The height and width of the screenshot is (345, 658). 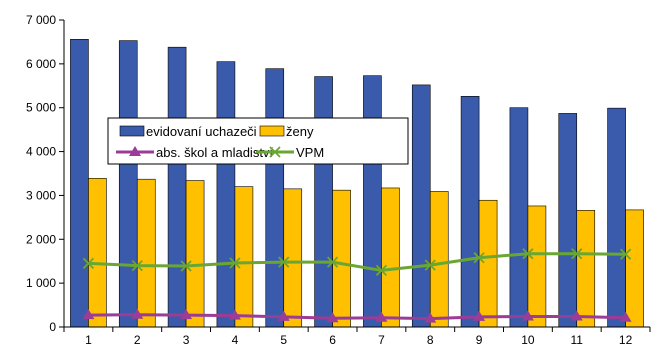 I want to click on x-tick-label: 12, so click(x=626, y=339).